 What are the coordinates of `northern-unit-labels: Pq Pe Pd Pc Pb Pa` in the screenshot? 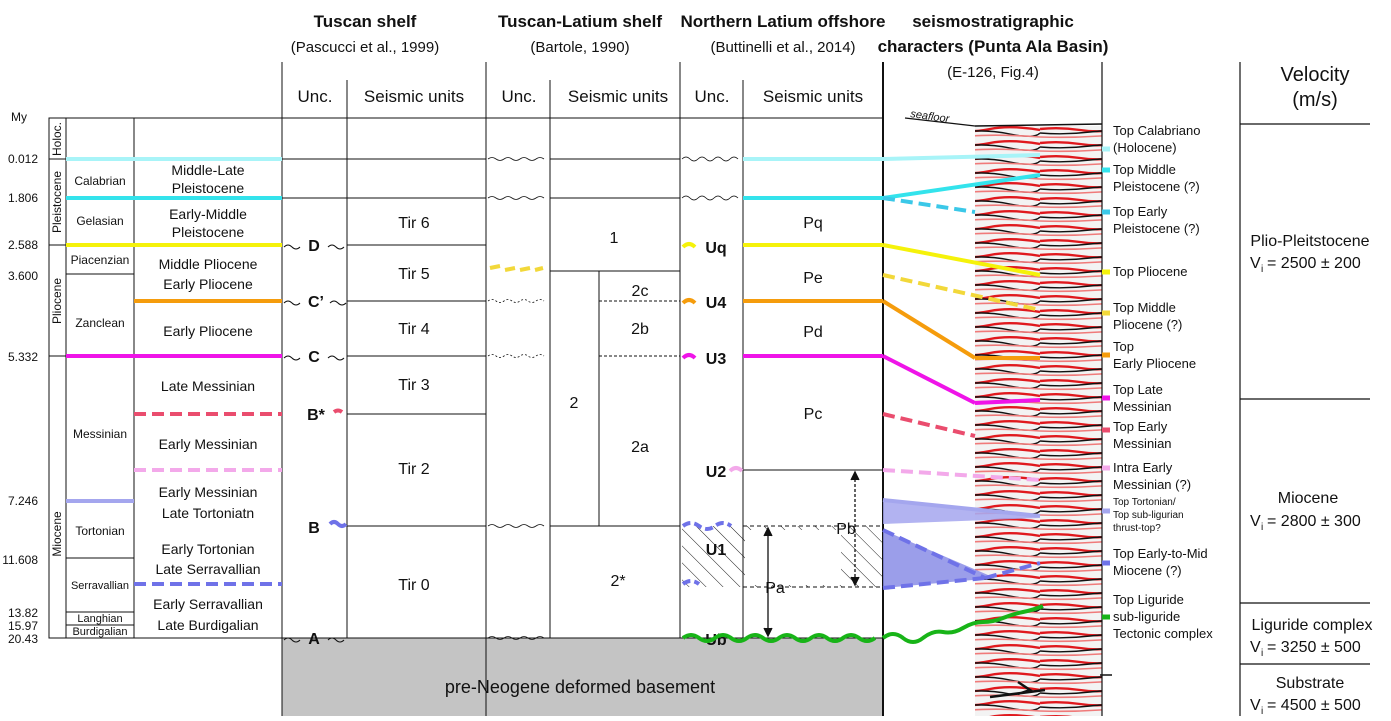 It's located at (810, 406).